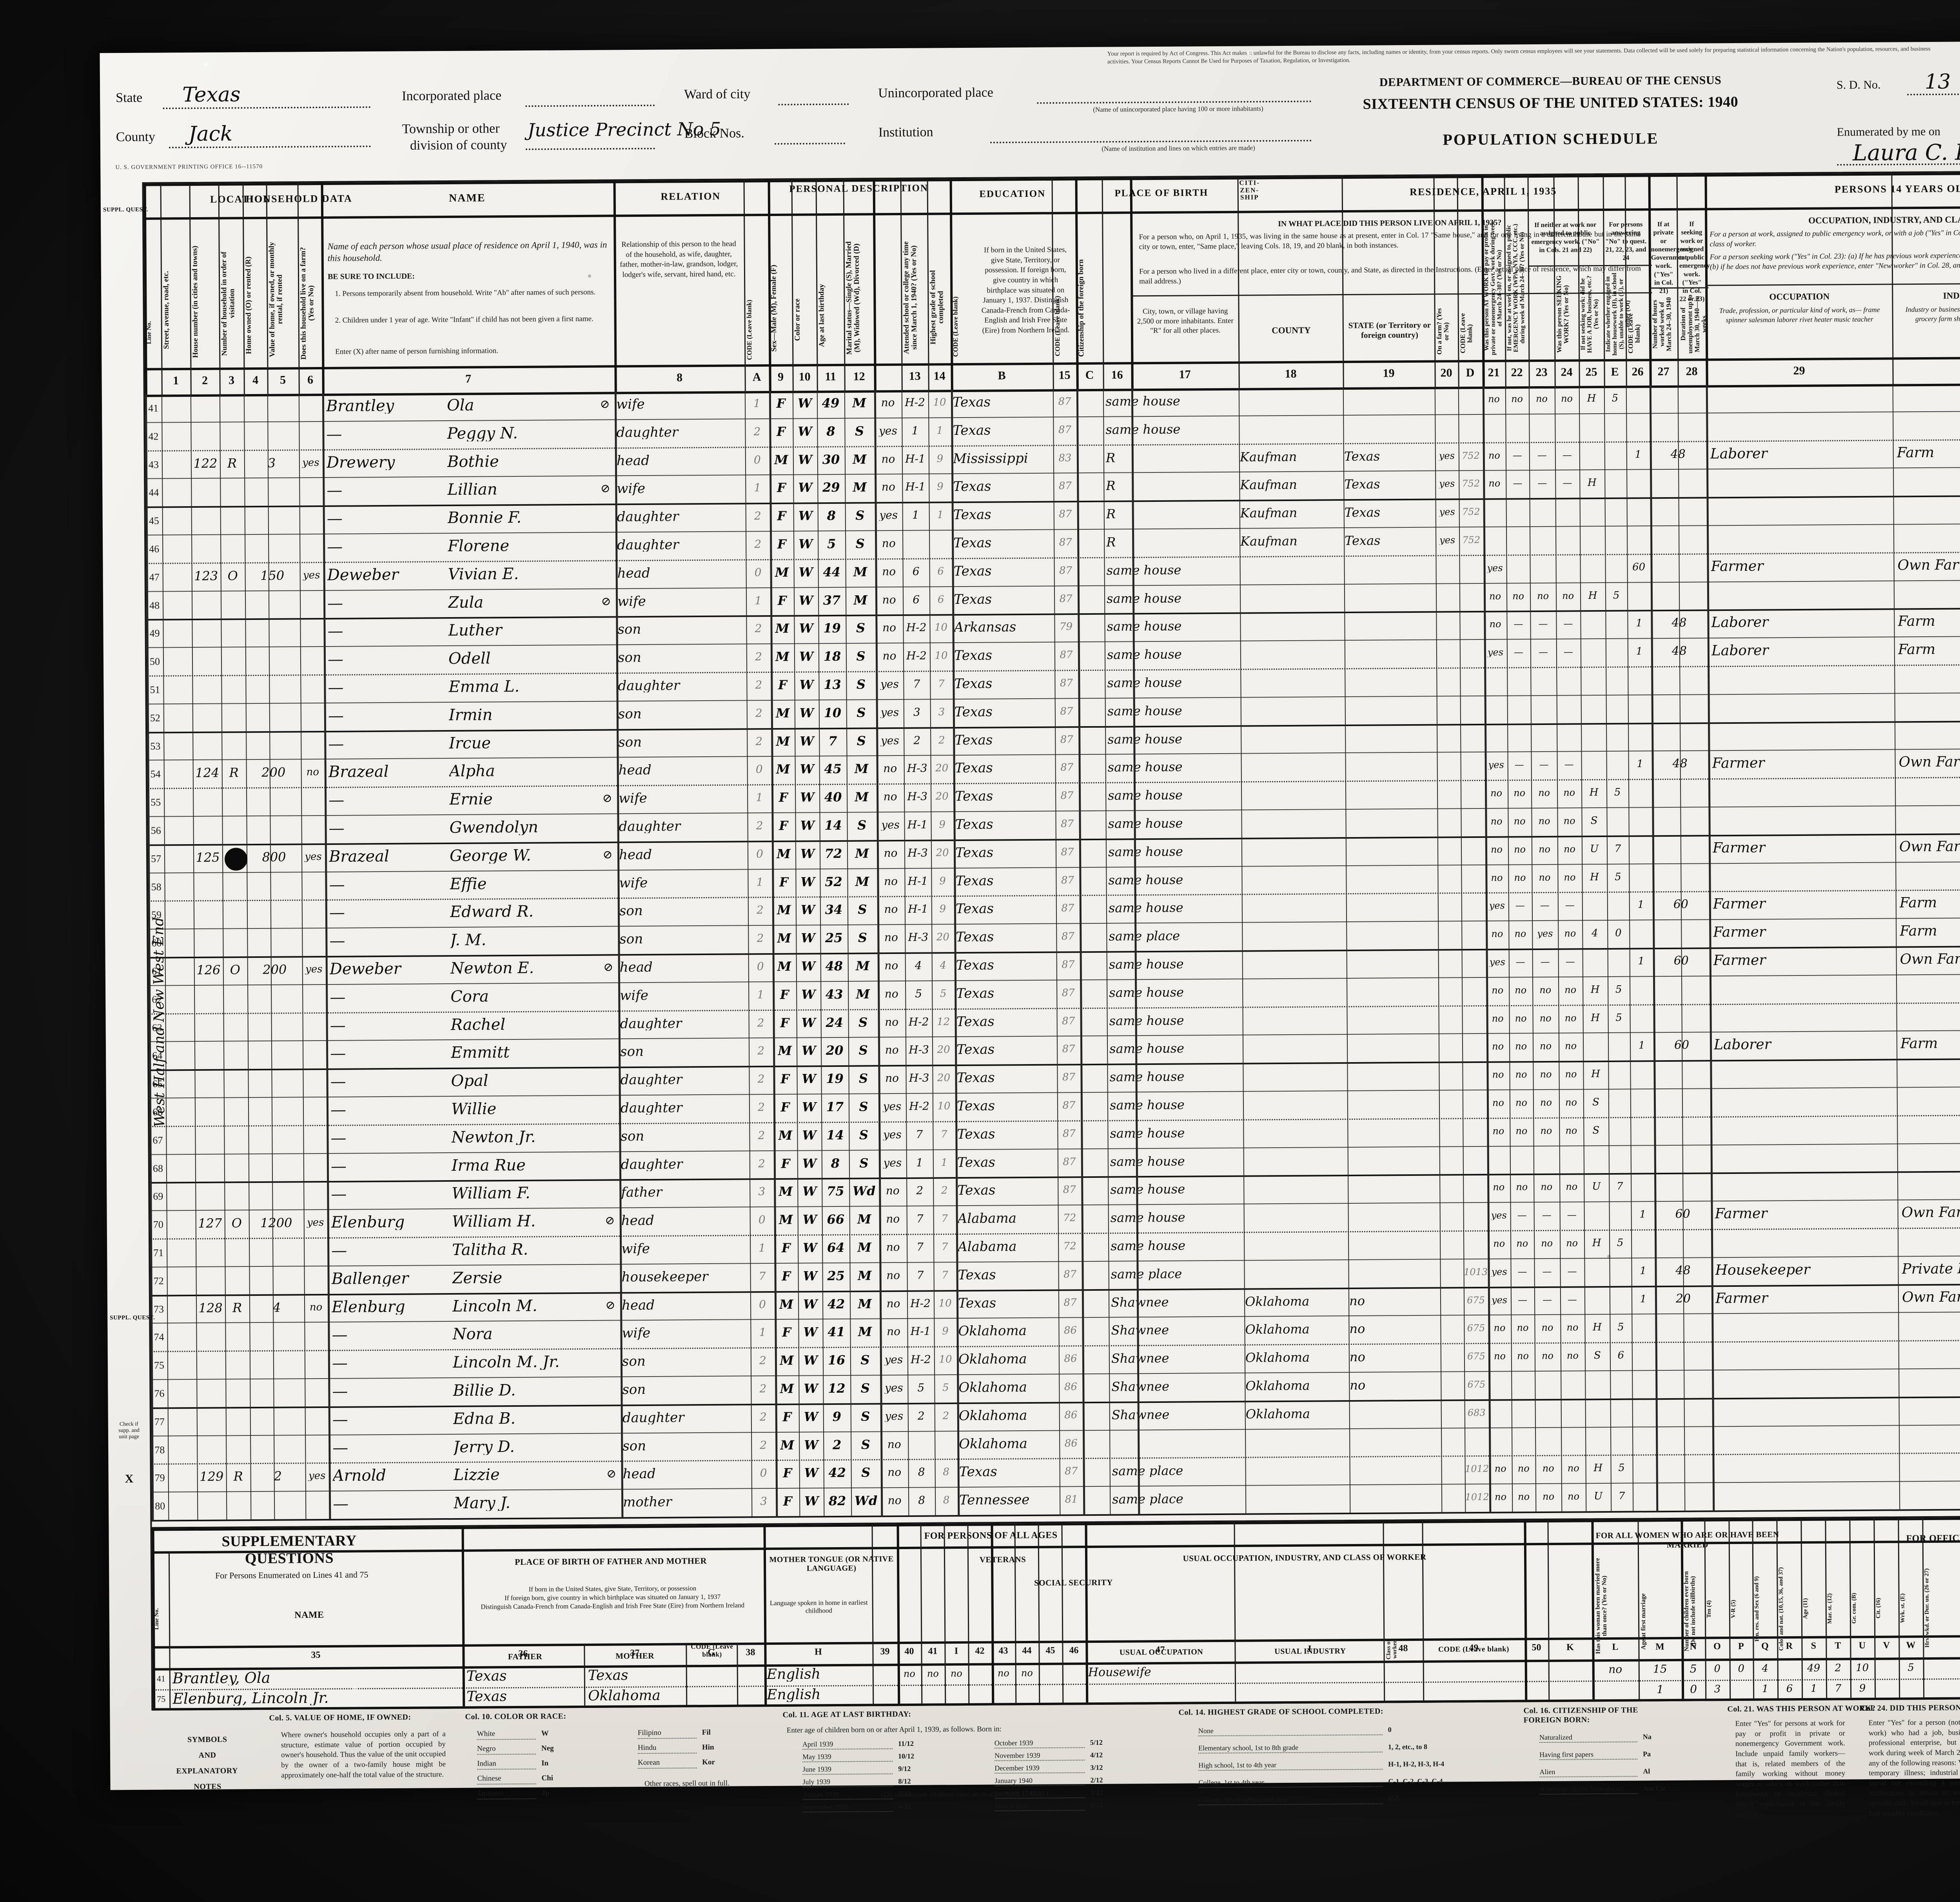 The width and height of the screenshot is (1960, 1902). What do you see at coordinates (1594, 821) in the screenshot?
I see `cell-c25: S` at bounding box center [1594, 821].